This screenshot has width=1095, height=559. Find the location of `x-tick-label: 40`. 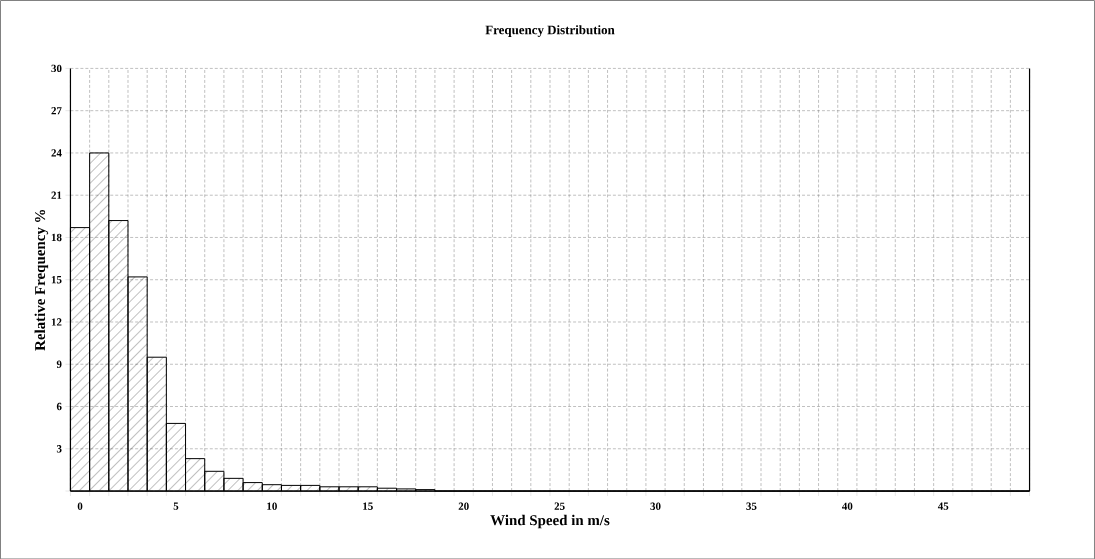

x-tick-label: 40 is located at coordinates (847, 506).